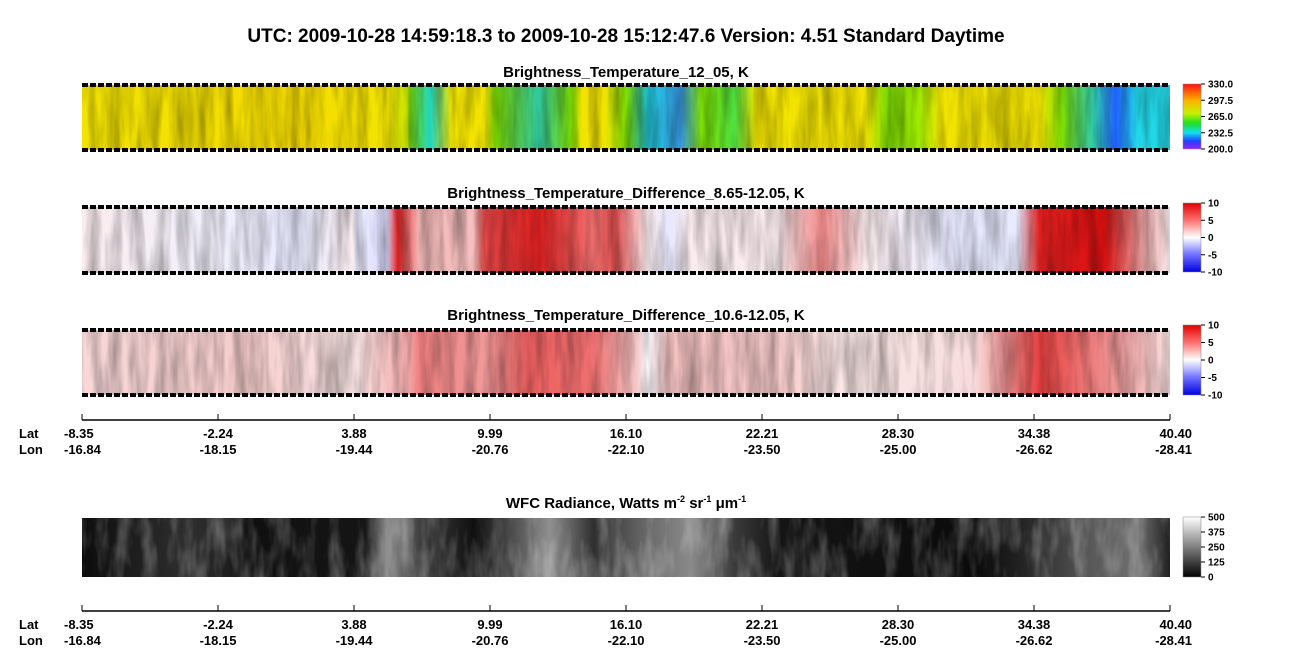 The width and height of the screenshot is (1300, 672). Describe the element at coordinates (1216, 518) in the screenshot. I see `colorbar-label: 500` at that location.